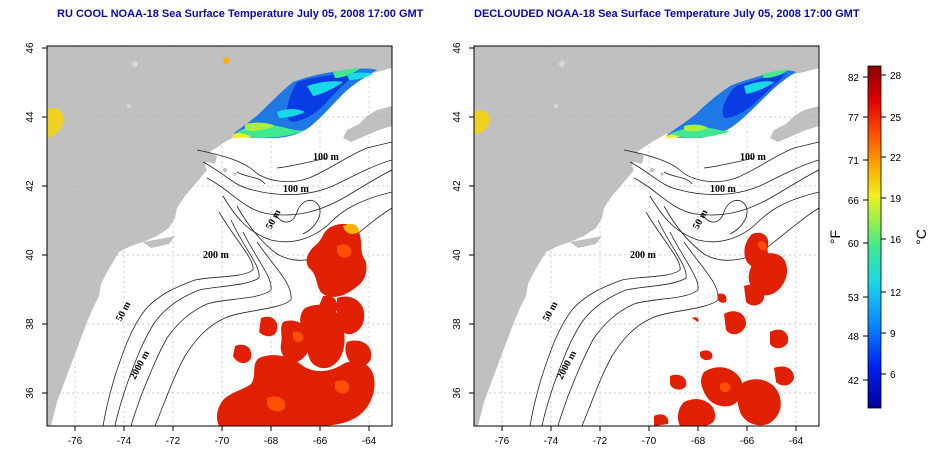 Image resolution: width=950 pixels, height=475 pixels. Describe the element at coordinates (896, 118) in the screenshot. I see `celsius-tick: 25` at that location.